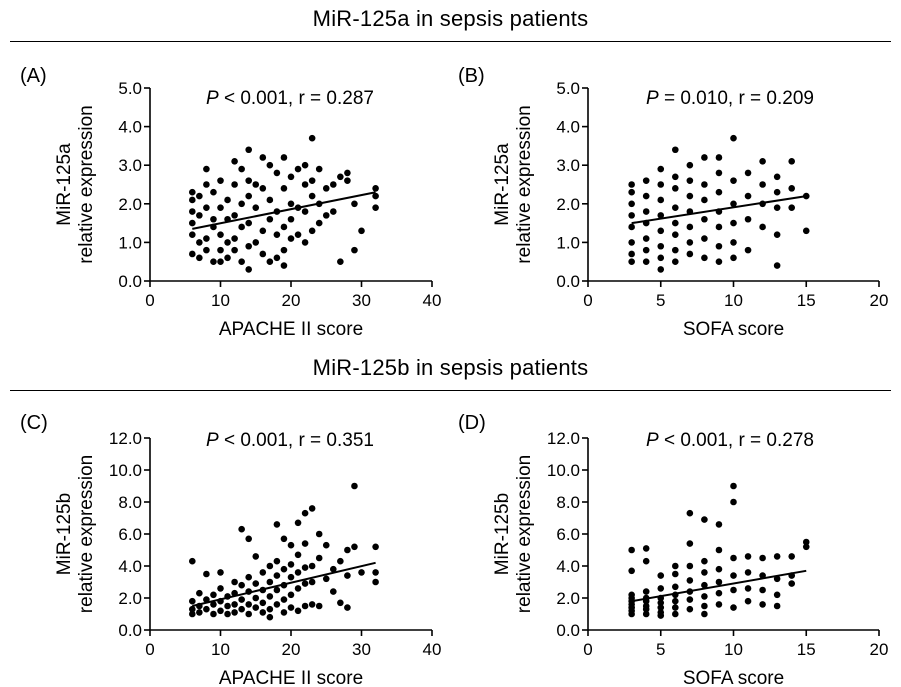  What do you see at coordinates (719, 210) in the screenshot?
I see `regression-line` at bounding box center [719, 210].